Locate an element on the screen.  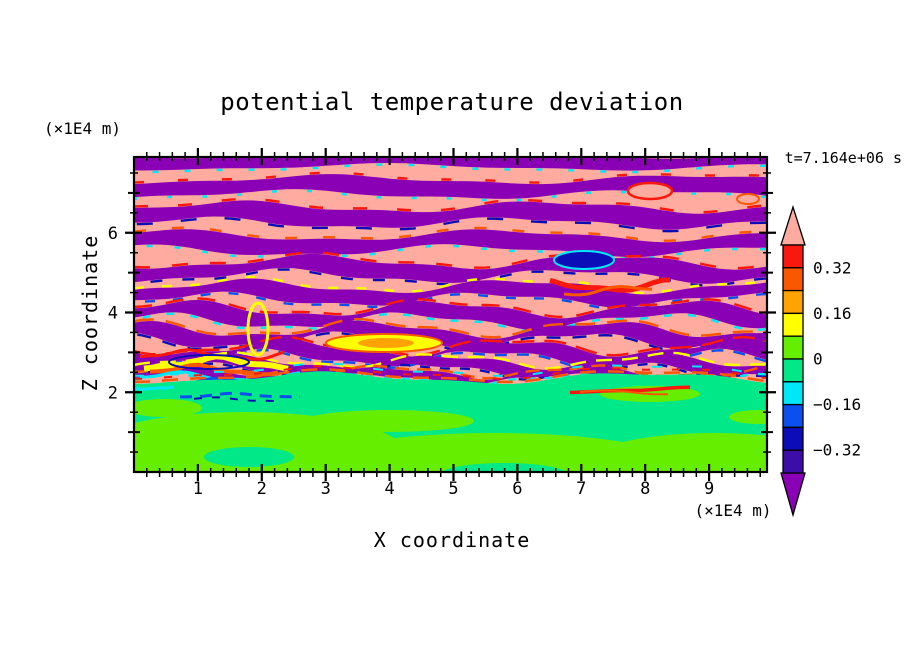
colorbar: 0.32 0.16 0 −0.16 −0.32 is located at coordinates (820, 361).